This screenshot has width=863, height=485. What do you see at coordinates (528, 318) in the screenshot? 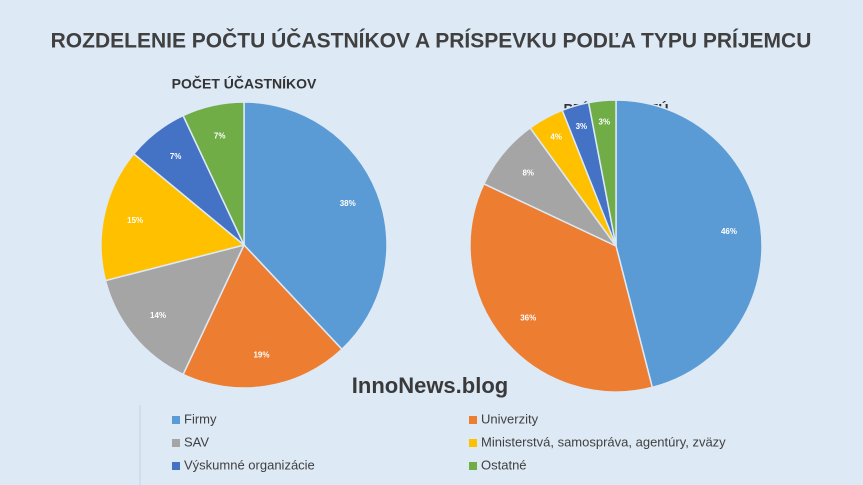
I see `data-label: 36%` at bounding box center [528, 318].